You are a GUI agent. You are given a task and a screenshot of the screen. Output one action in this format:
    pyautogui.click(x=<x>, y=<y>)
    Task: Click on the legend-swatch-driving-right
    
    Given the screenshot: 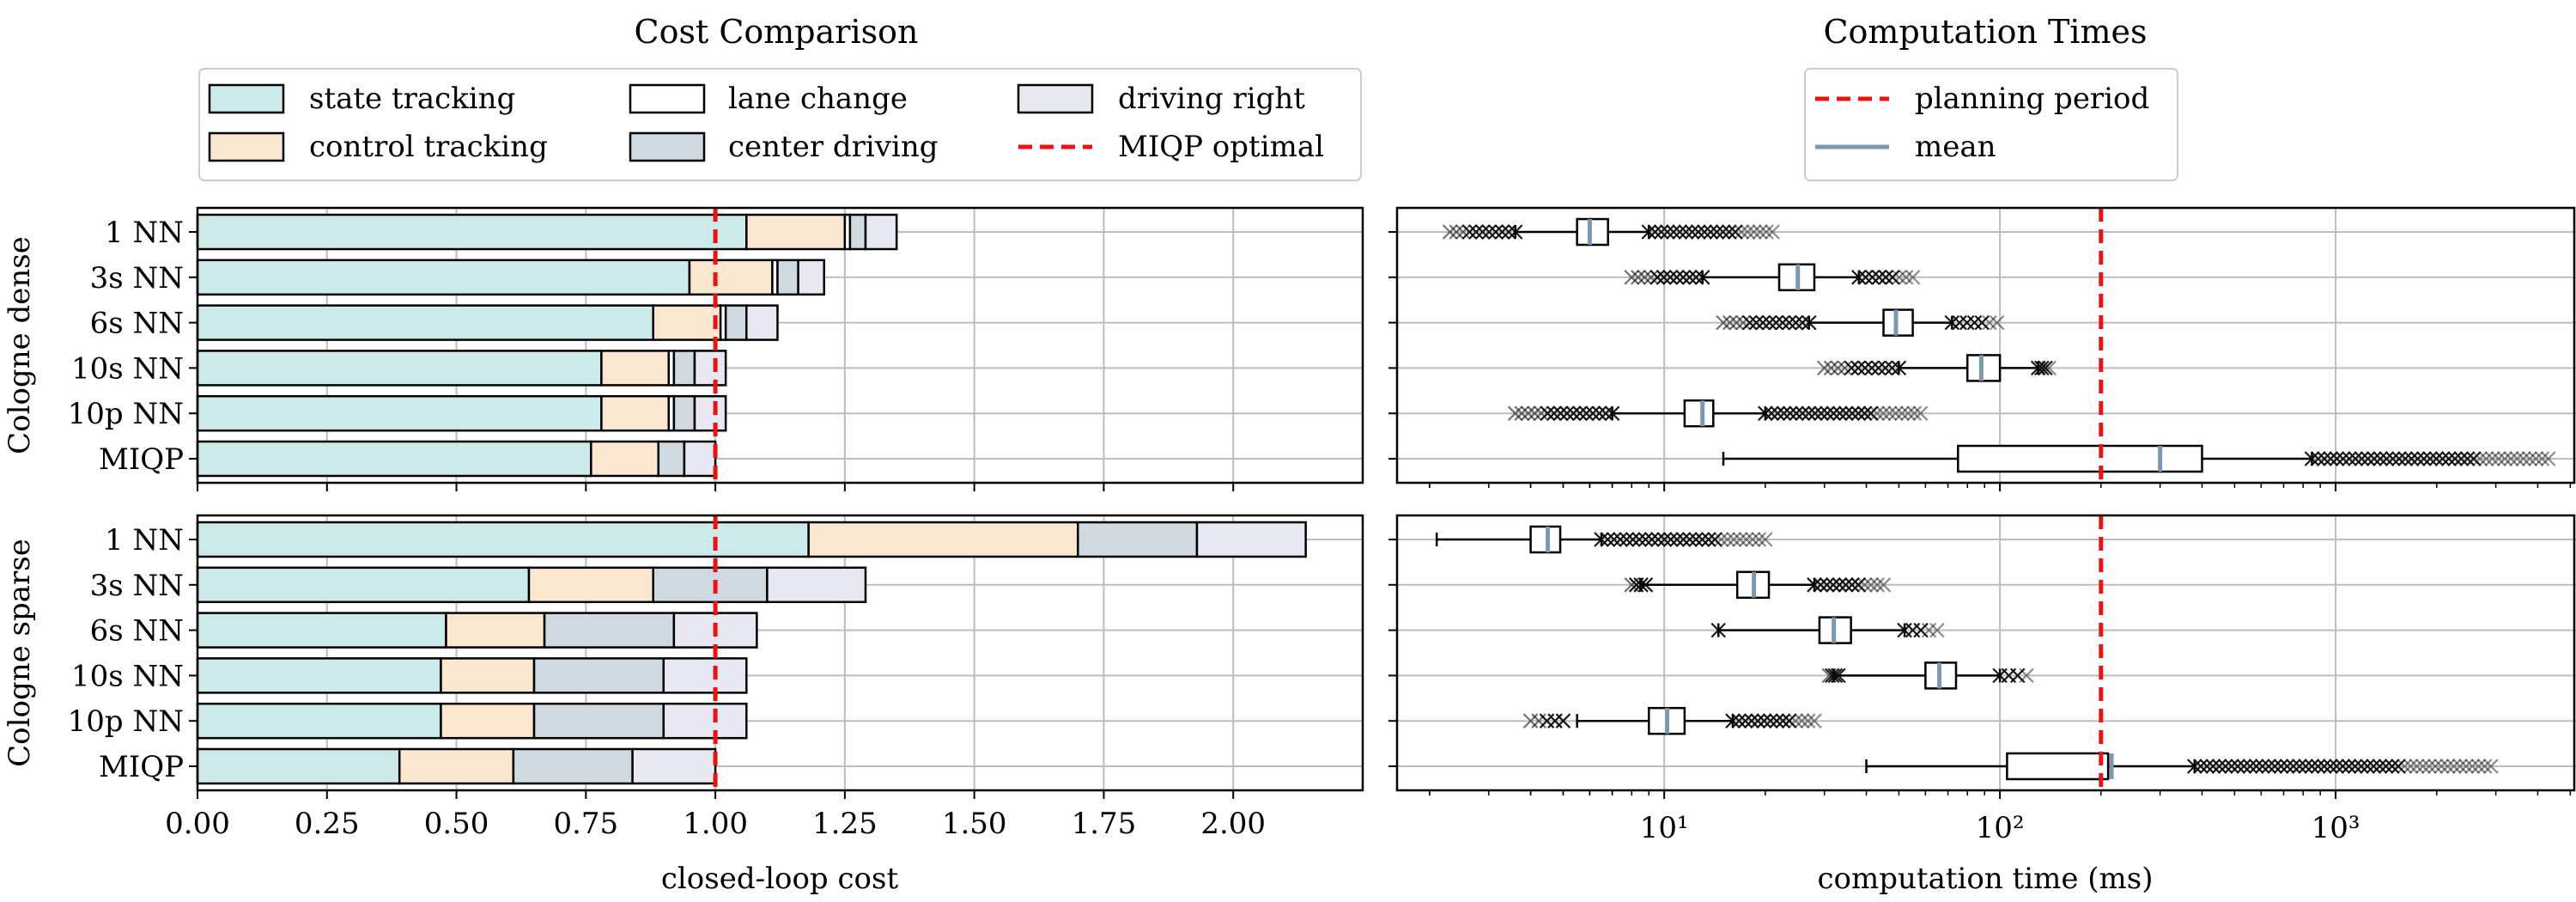 What is the action you would take?
    pyautogui.click(x=1056, y=98)
    